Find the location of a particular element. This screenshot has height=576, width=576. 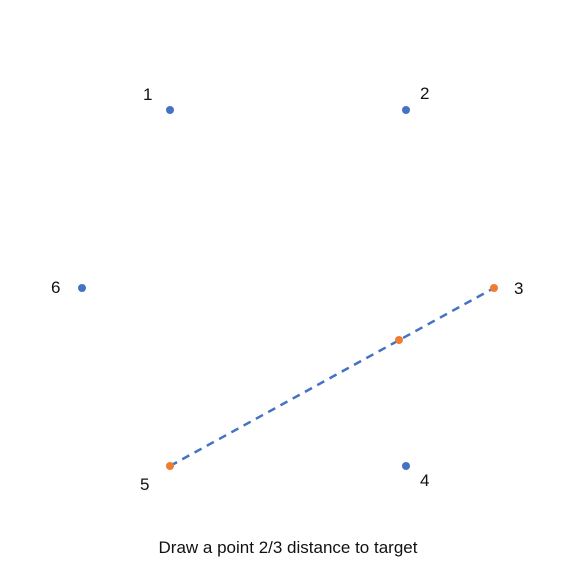

intermediate-point-marker is located at coordinates (399, 340).